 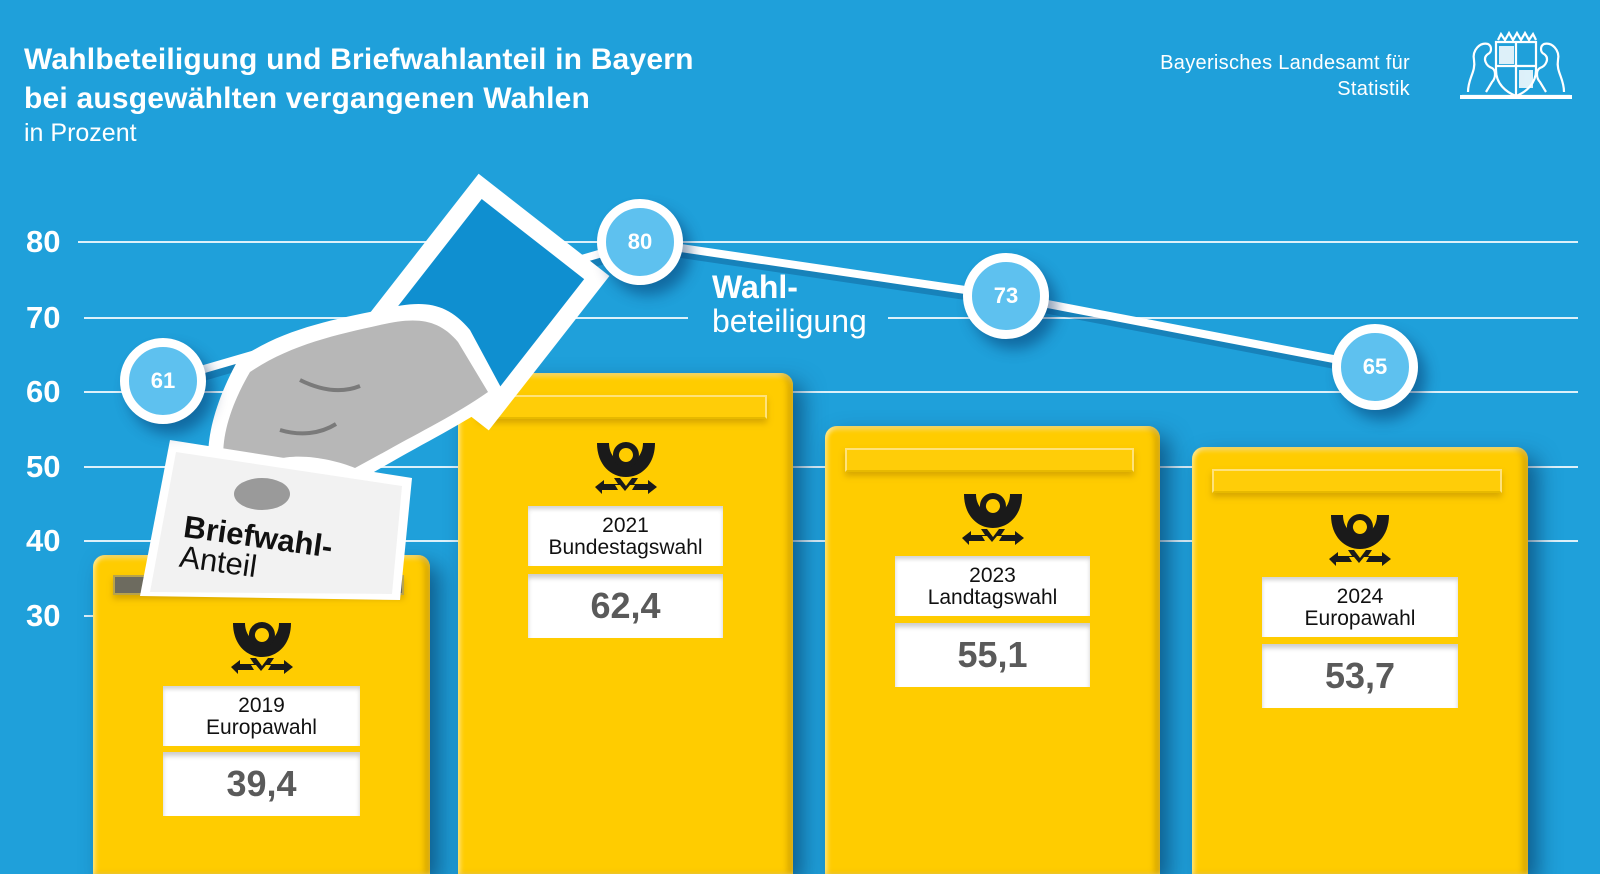 I want to click on election-label: 2024 Europawahl, so click(x=1360, y=607).